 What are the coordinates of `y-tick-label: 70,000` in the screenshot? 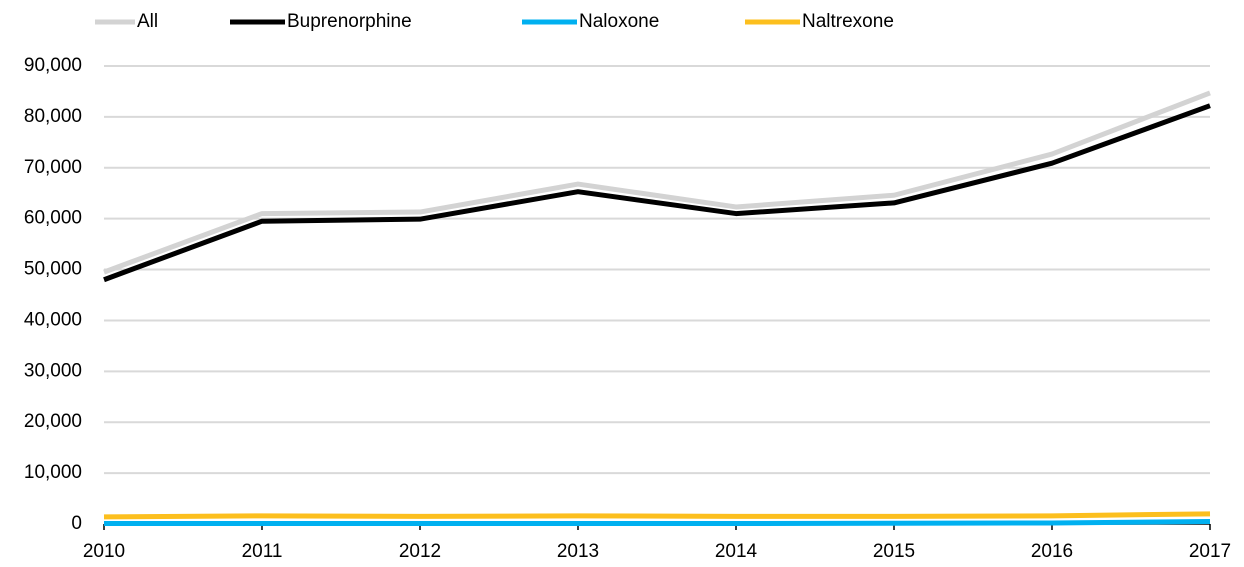 It's located at (53, 167).